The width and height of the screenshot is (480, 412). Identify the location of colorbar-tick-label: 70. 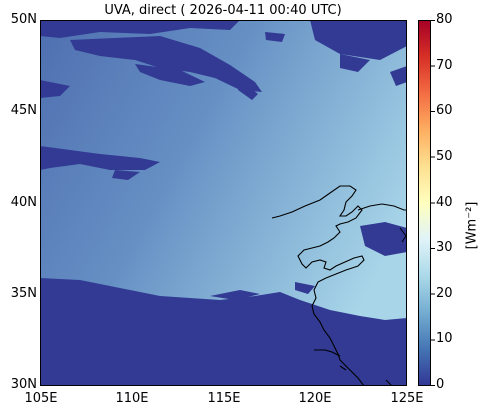
(444, 65).